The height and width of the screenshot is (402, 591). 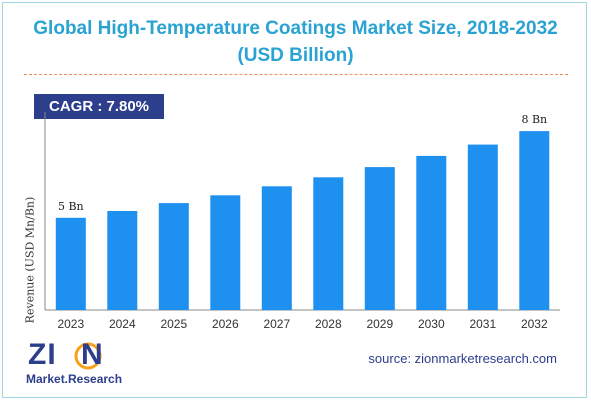 I want to click on y-axis-label-text: Revenue (USD Mn/Bn), so click(x=30, y=260).